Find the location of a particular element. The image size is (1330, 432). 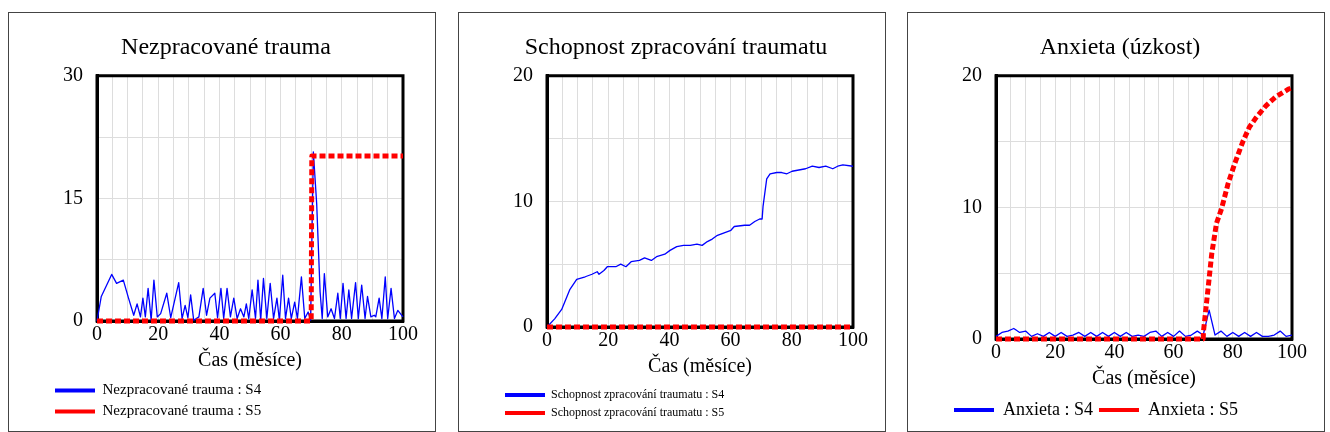

chart-title: Schopnost zpracování traumatu is located at coordinates (676, 45).